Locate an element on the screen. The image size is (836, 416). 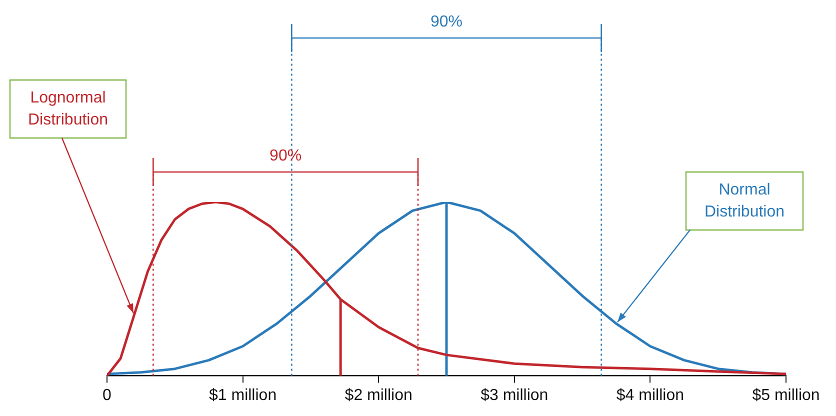
x-tick-label: $5 million is located at coordinates (786, 395).